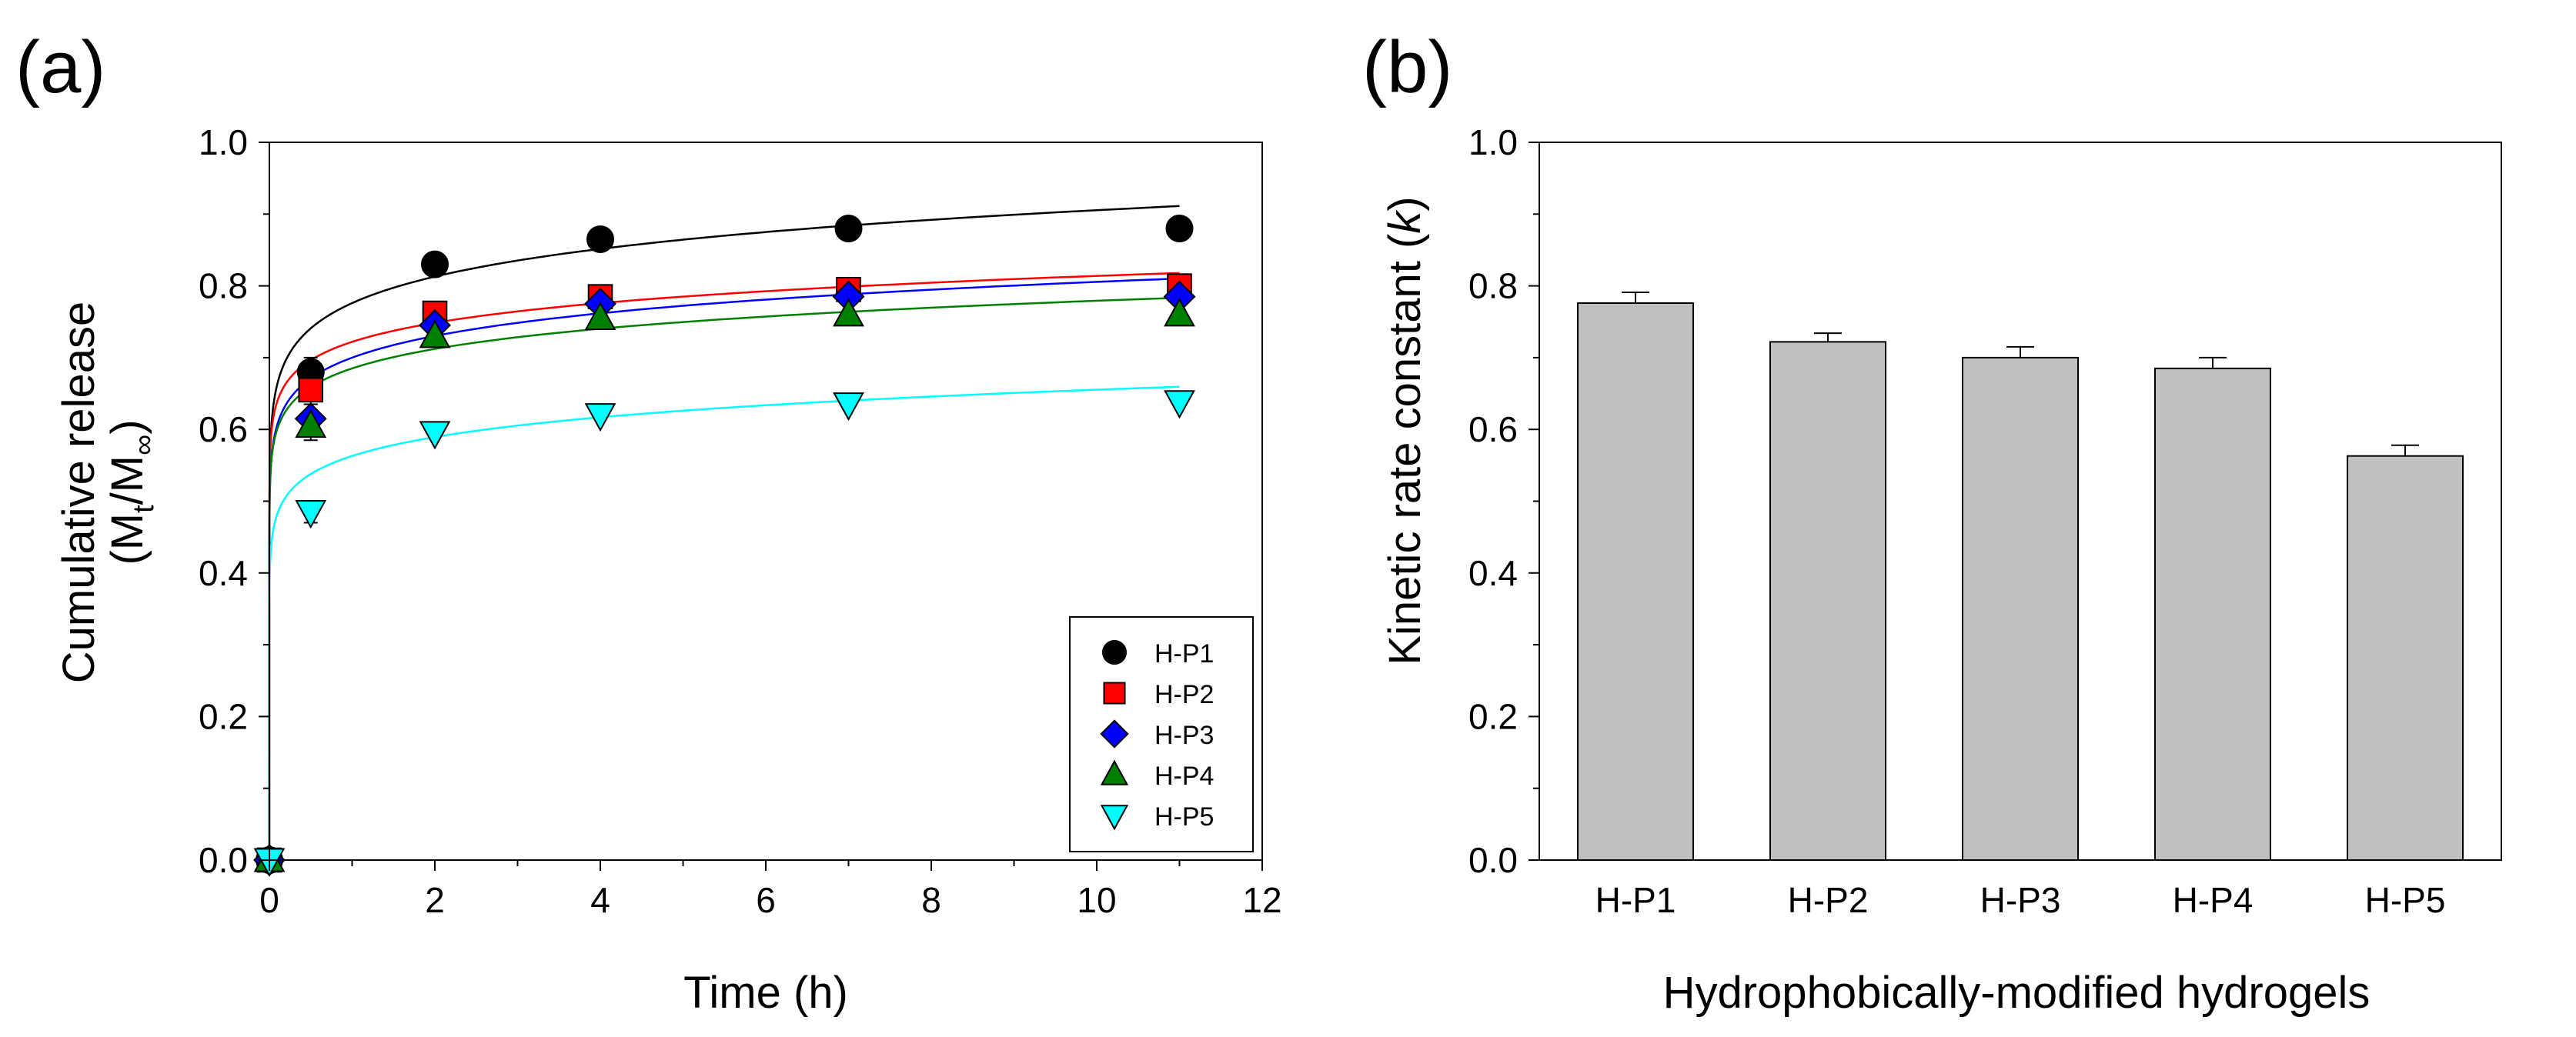  Describe the element at coordinates (224, 429) in the screenshot. I see `a-y-tick-label: 0.6` at that location.